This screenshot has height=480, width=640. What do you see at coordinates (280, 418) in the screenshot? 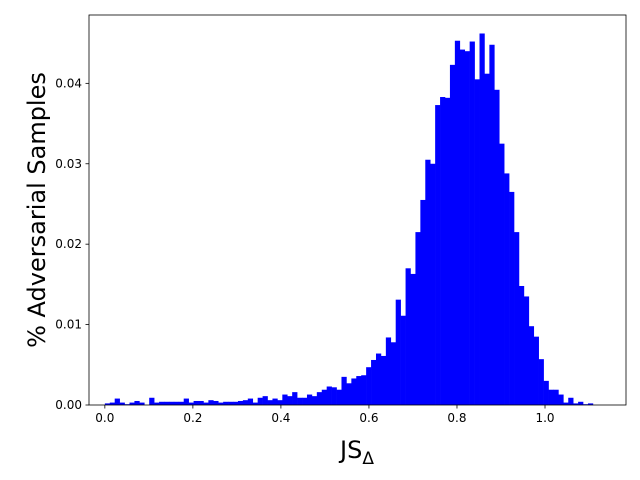
I see `x-tick-label: 0.4` at bounding box center [280, 418].